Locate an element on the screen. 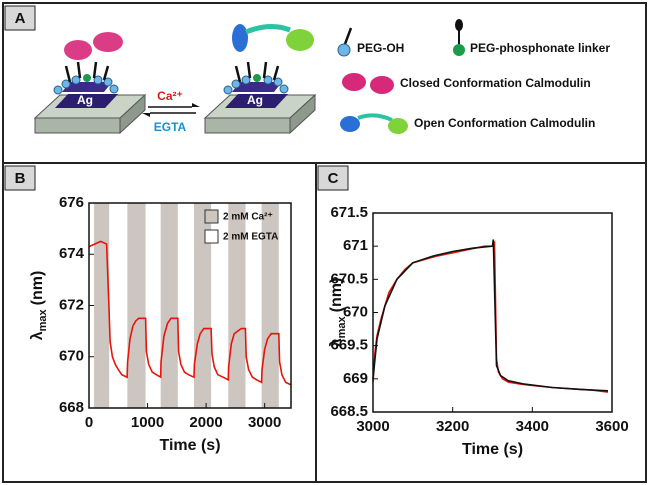 The height and width of the screenshot is (485, 649). x-tick-label: 3200 is located at coordinates (452, 426).